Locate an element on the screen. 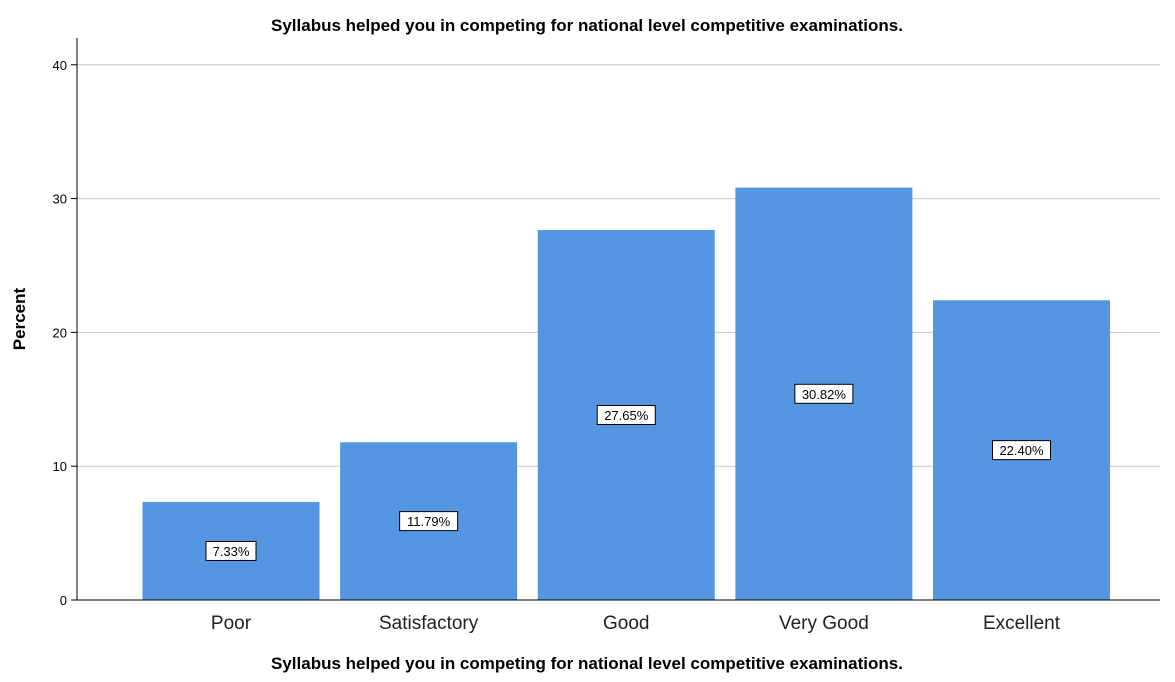  x-tick-label: Poor is located at coordinates (231, 623).